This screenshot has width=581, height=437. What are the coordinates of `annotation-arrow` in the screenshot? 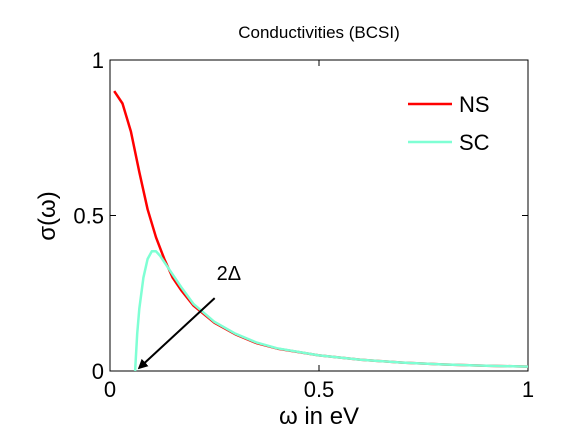 It's located at (176, 333).